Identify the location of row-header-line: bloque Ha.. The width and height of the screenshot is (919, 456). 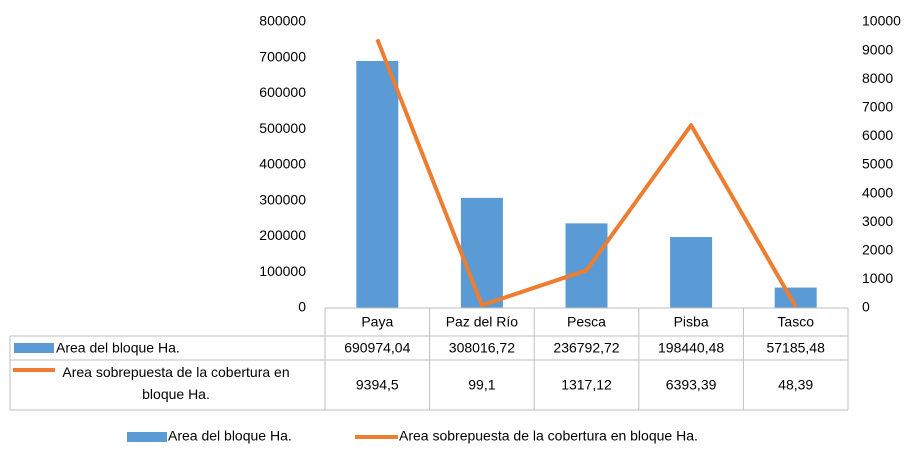
(176, 394).